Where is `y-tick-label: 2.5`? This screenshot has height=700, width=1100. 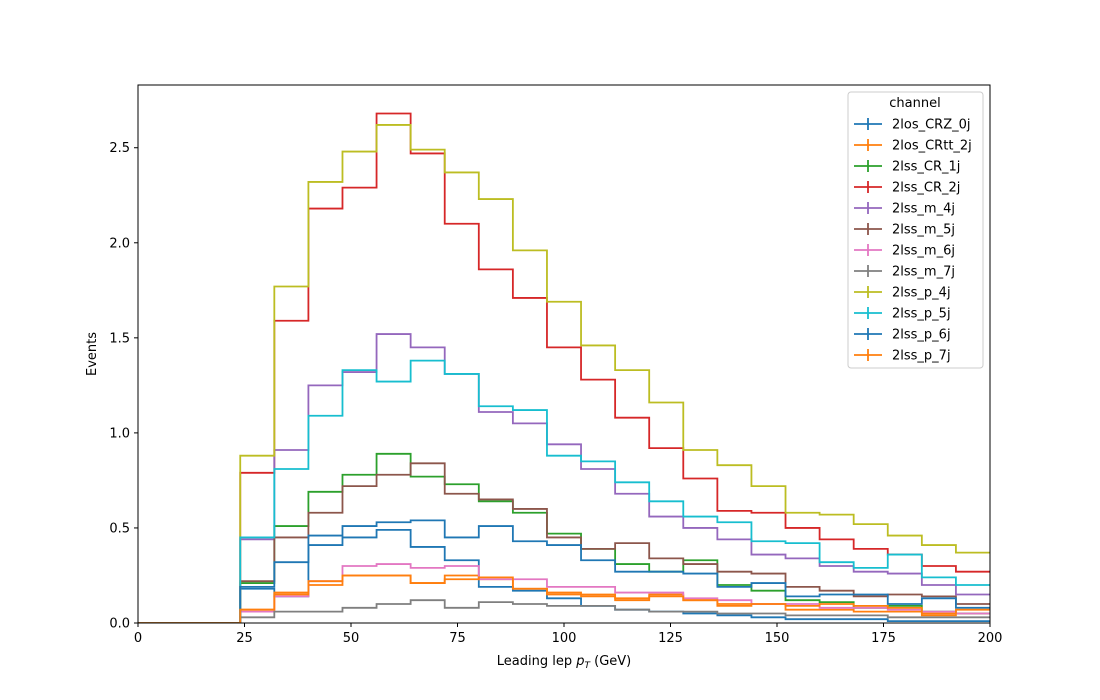
y-tick-label: 2.5 is located at coordinates (119, 148).